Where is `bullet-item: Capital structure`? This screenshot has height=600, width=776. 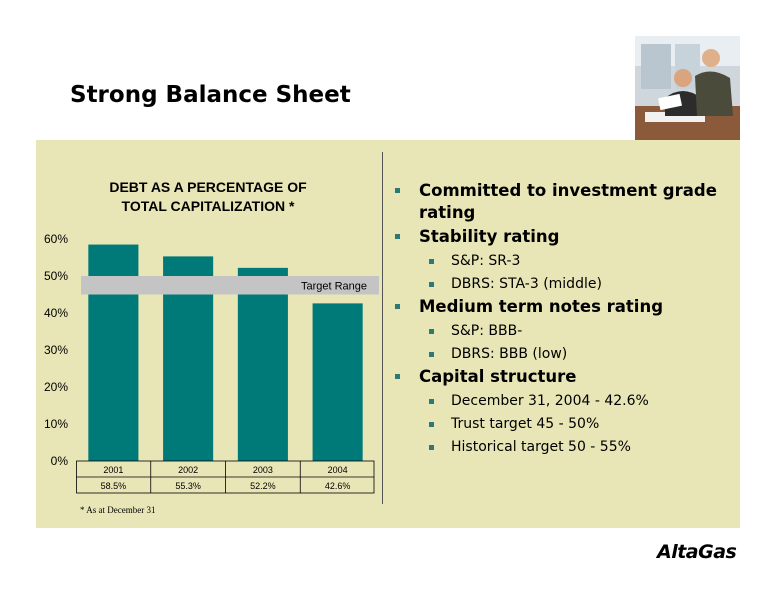 bullet-item: Capital structure is located at coordinates (562, 377).